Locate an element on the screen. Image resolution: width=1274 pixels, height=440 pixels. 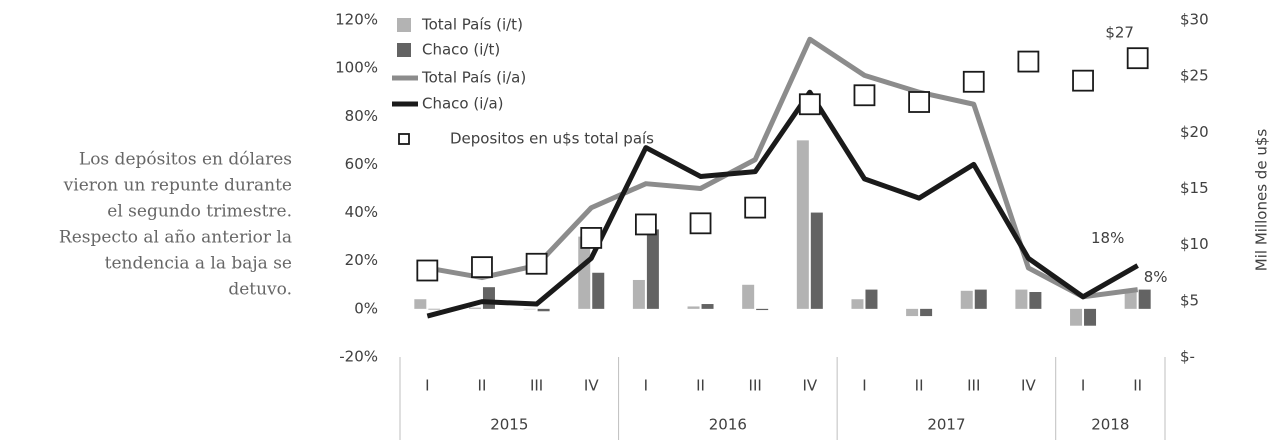
x-group-label: 2018 is located at coordinates (1110, 425).